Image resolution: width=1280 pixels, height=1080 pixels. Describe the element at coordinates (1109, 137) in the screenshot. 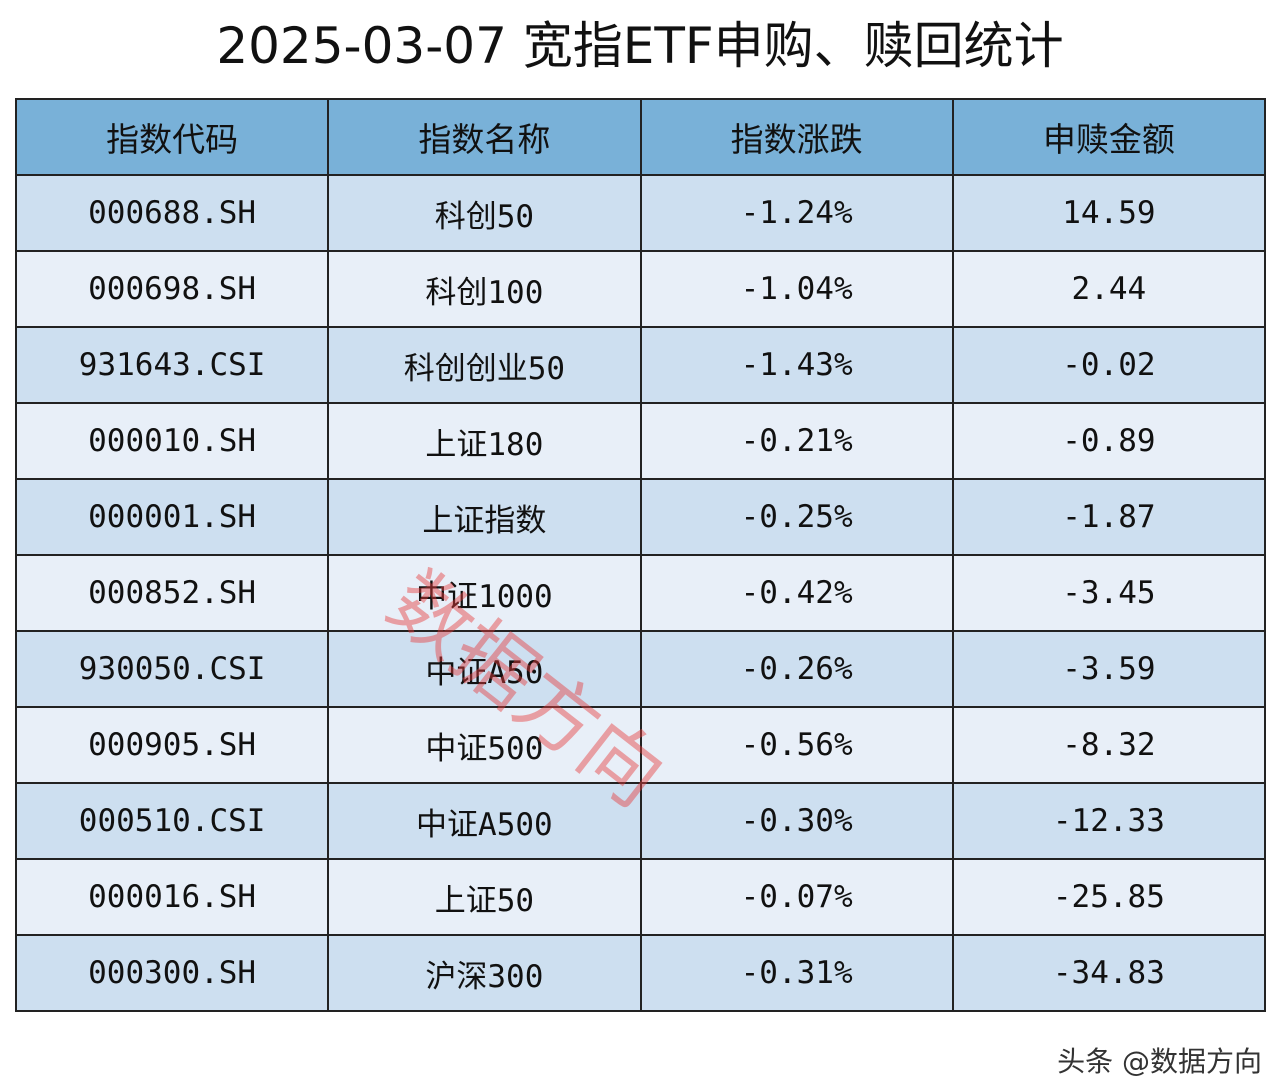

I see `column-header: 申赎金额` at that location.